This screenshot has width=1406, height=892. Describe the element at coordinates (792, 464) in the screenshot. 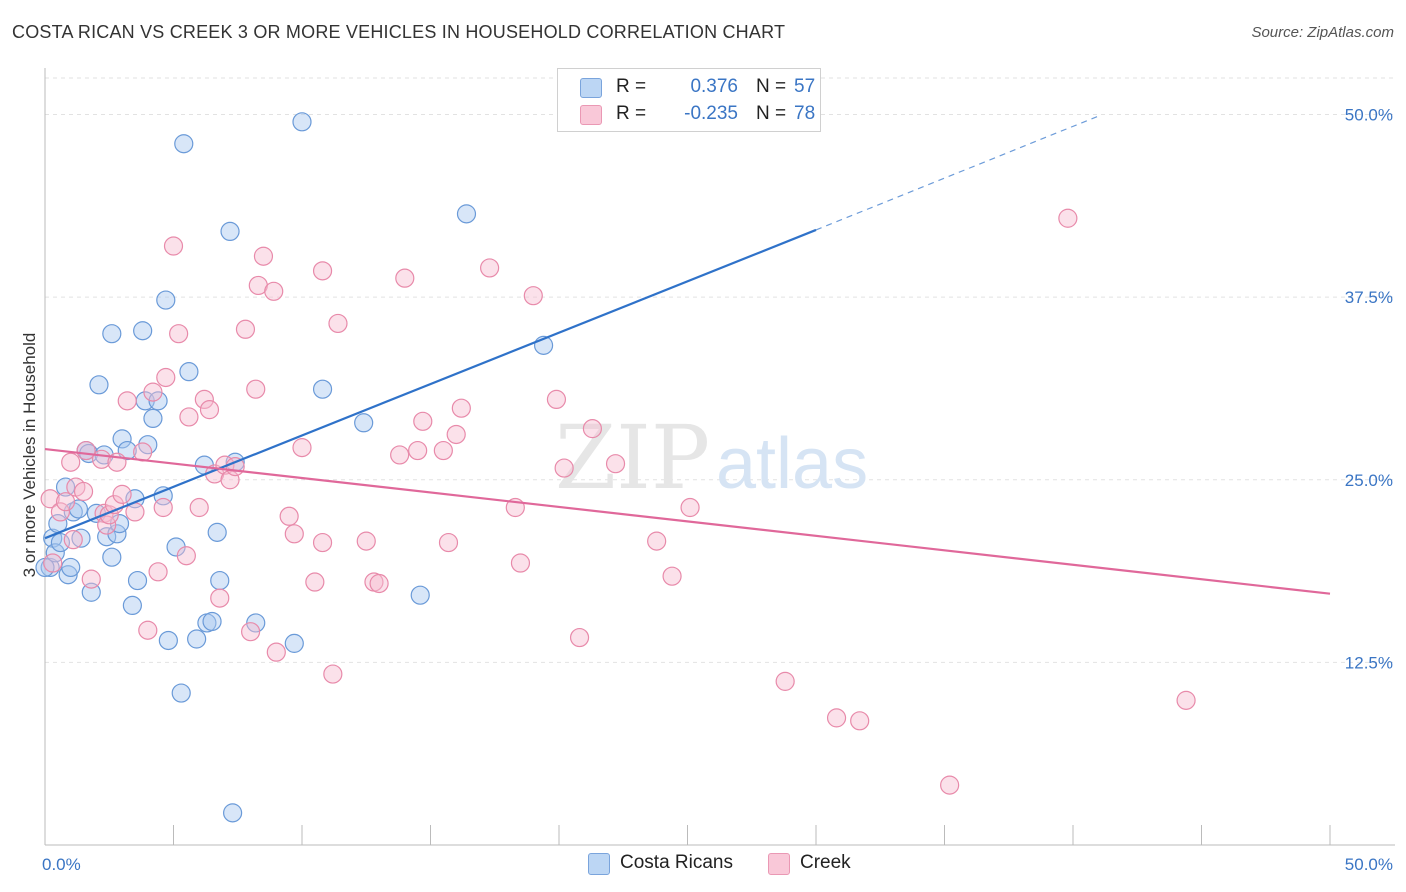

I see `watermark-atlas: atlas` at that location.